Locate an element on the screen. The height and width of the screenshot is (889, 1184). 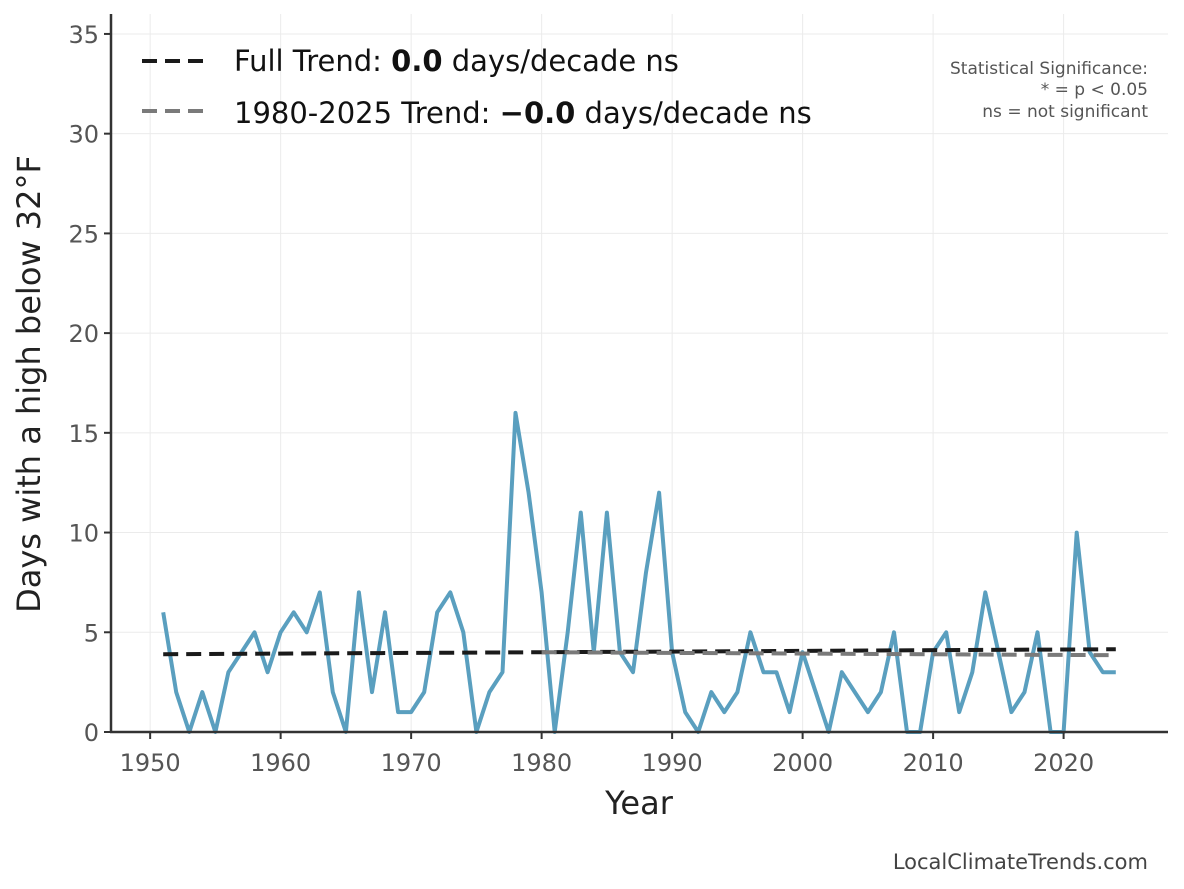
legend-label-full-trend: Full Trend: 0.0 days/decade ns is located at coordinates (456, 61).